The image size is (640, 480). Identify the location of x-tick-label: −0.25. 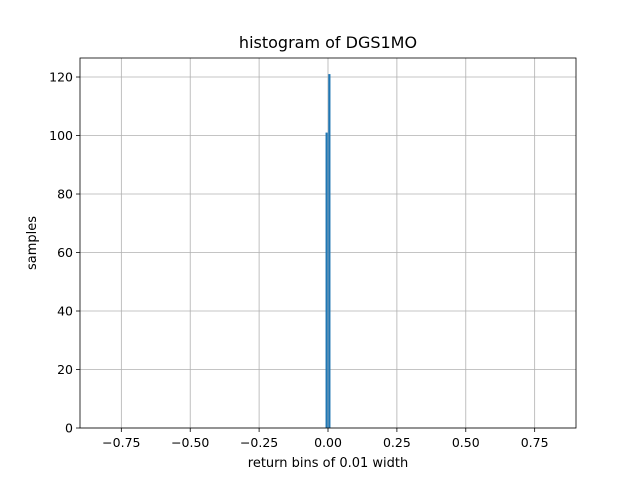
(259, 442).